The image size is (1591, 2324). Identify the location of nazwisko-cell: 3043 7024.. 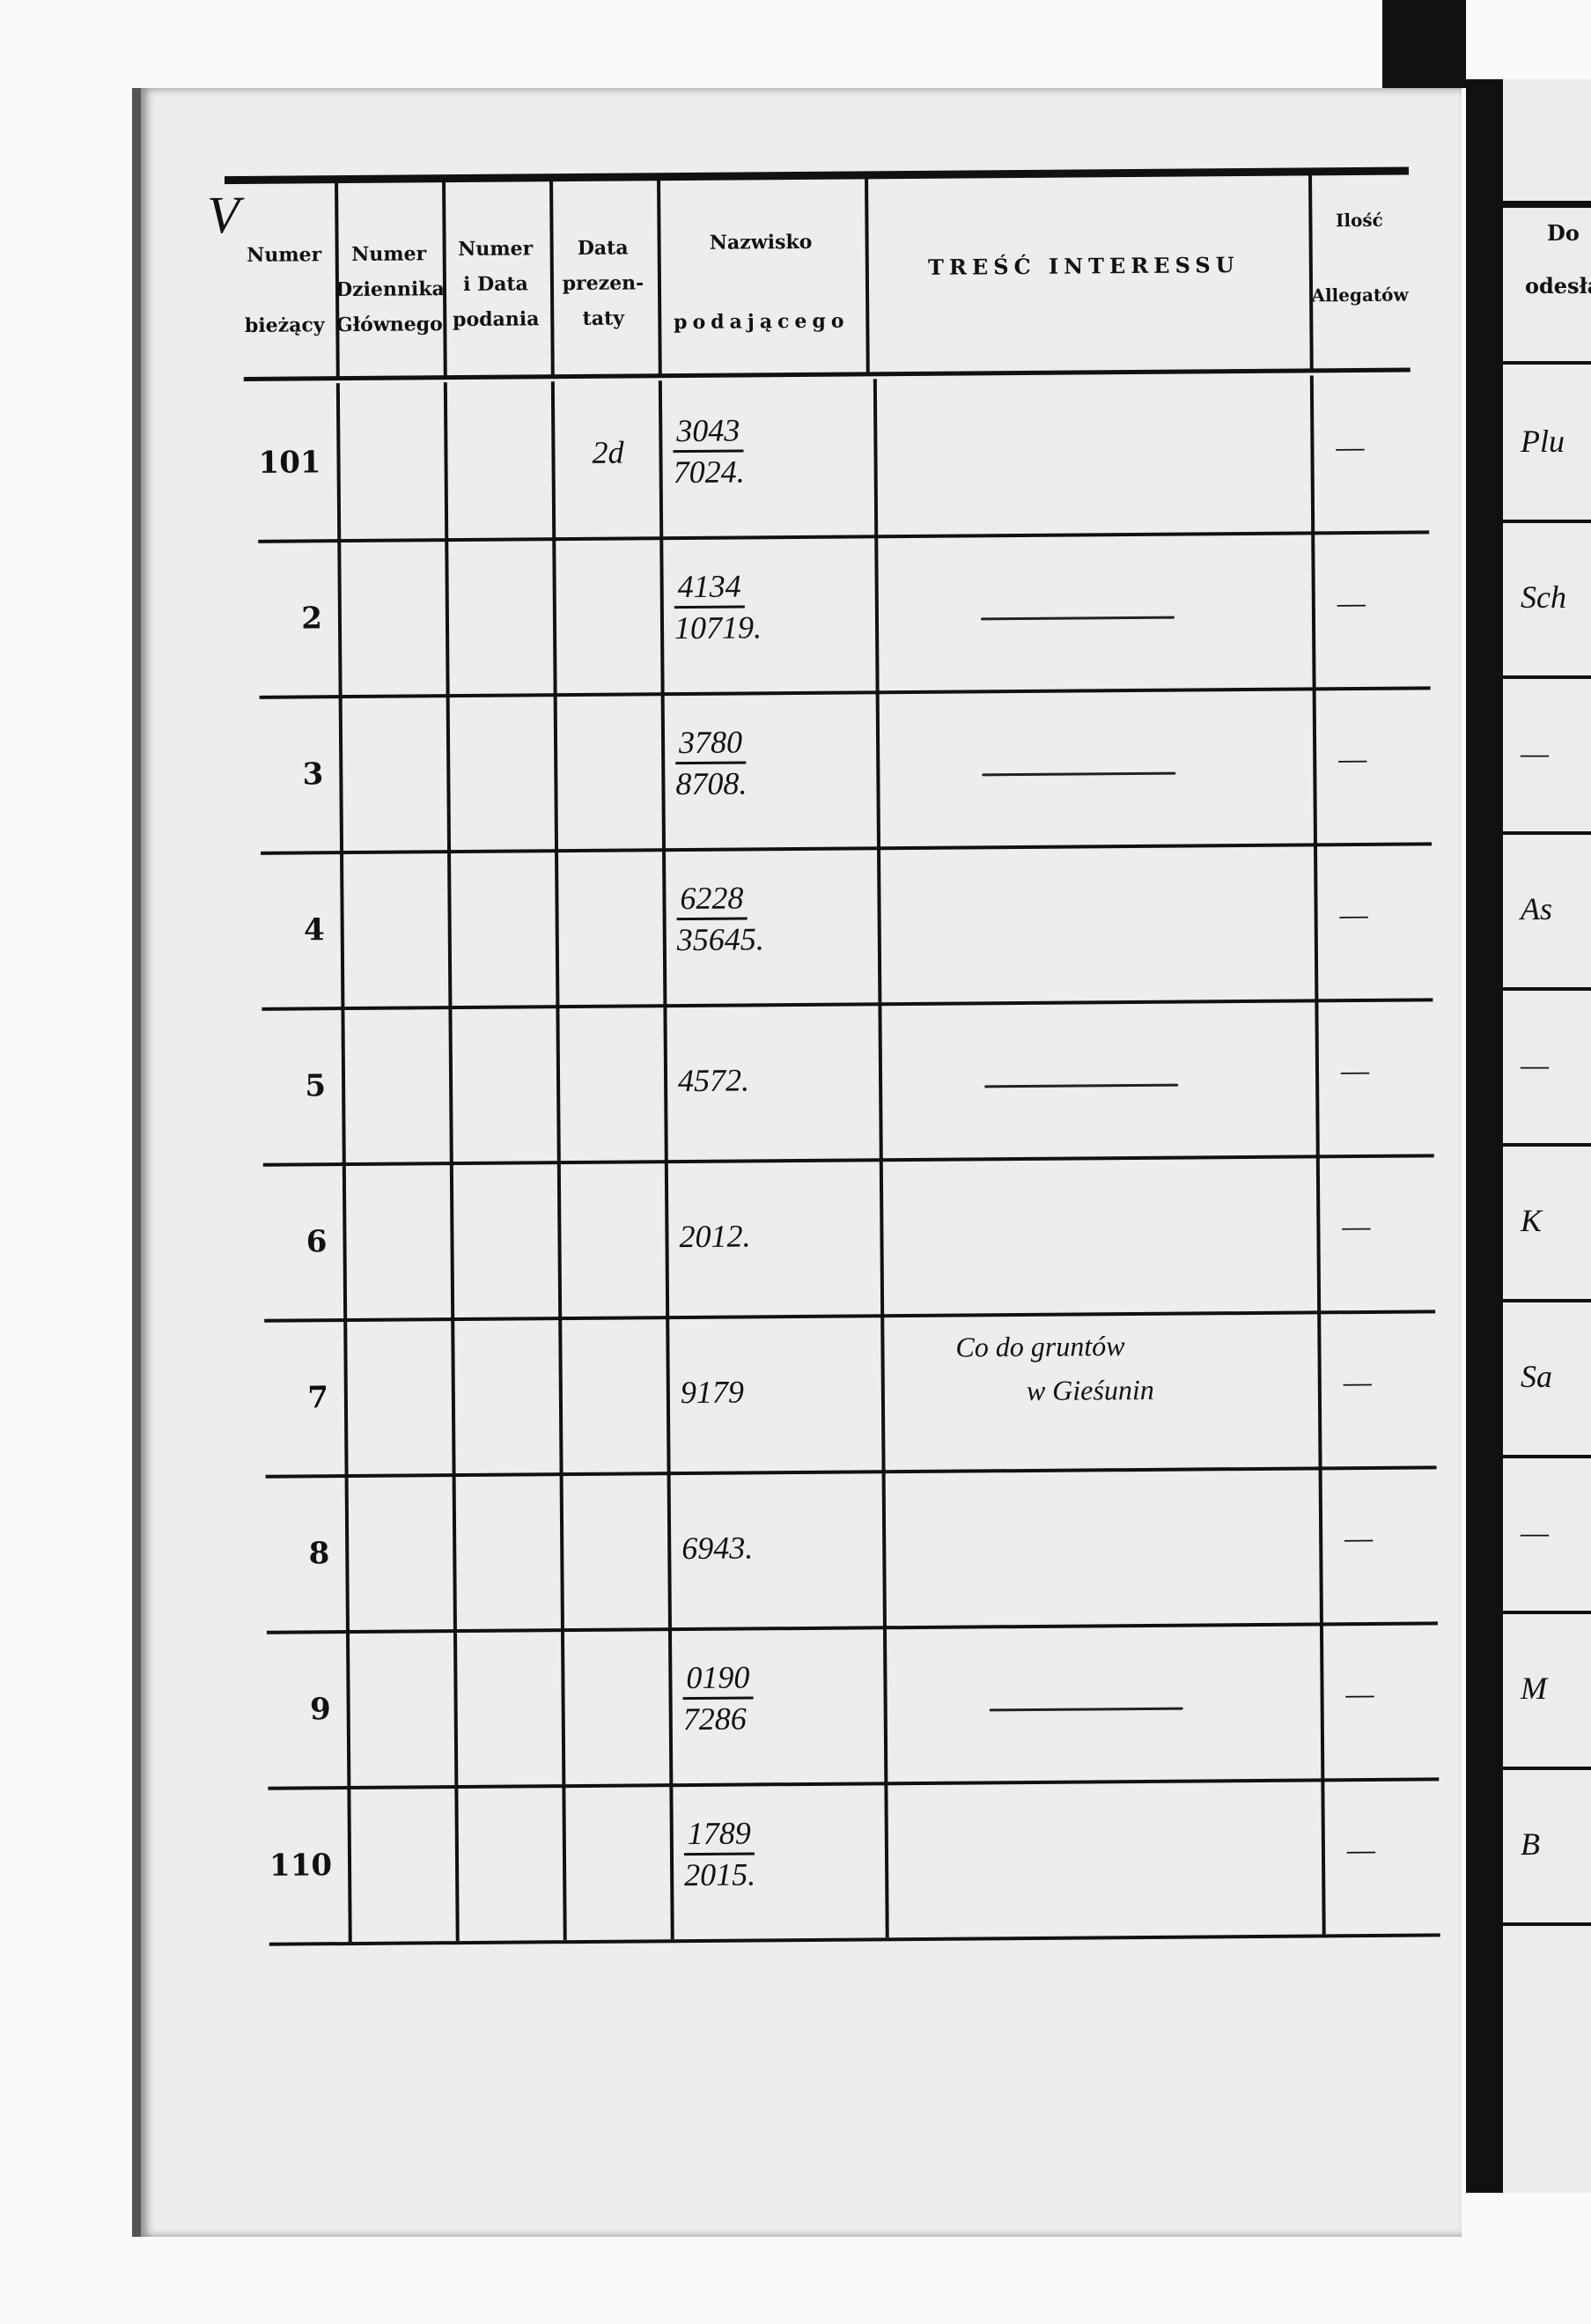
(709, 450).